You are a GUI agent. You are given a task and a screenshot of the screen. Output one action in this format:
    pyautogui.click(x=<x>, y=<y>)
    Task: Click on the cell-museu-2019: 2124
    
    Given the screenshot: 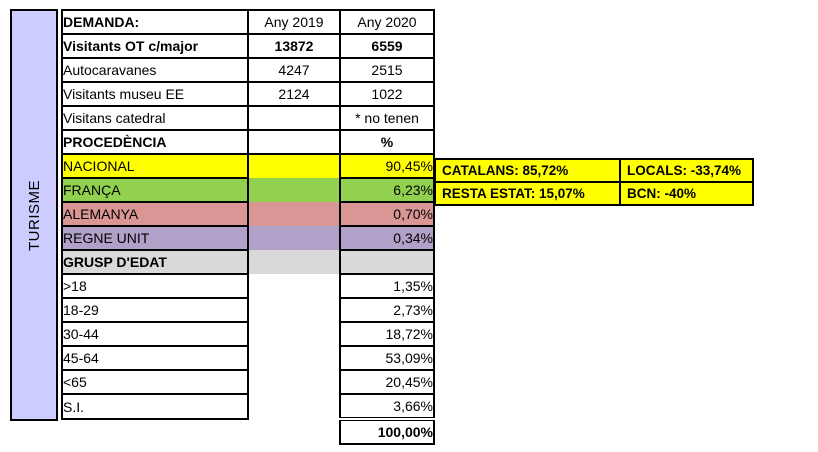 What is the action you would take?
    pyautogui.click(x=294, y=94)
    